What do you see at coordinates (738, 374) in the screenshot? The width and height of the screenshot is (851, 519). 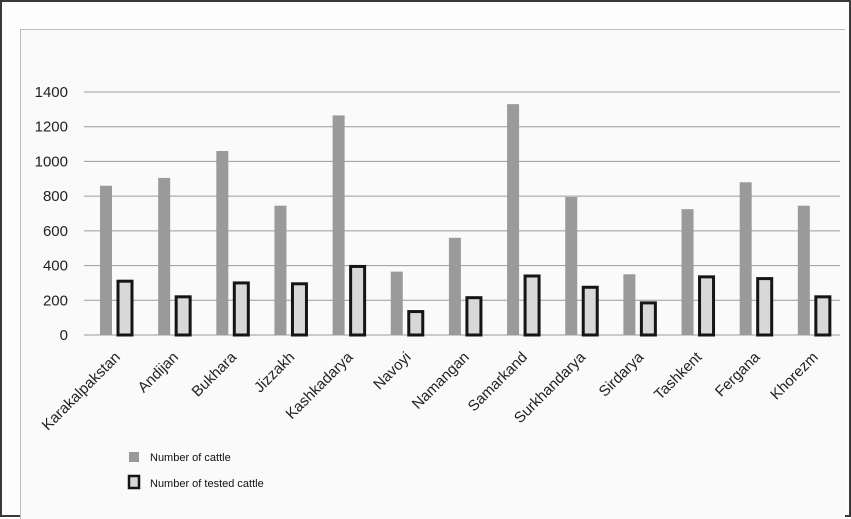 I see `x-category-label: Fergana` at bounding box center [738, 374].